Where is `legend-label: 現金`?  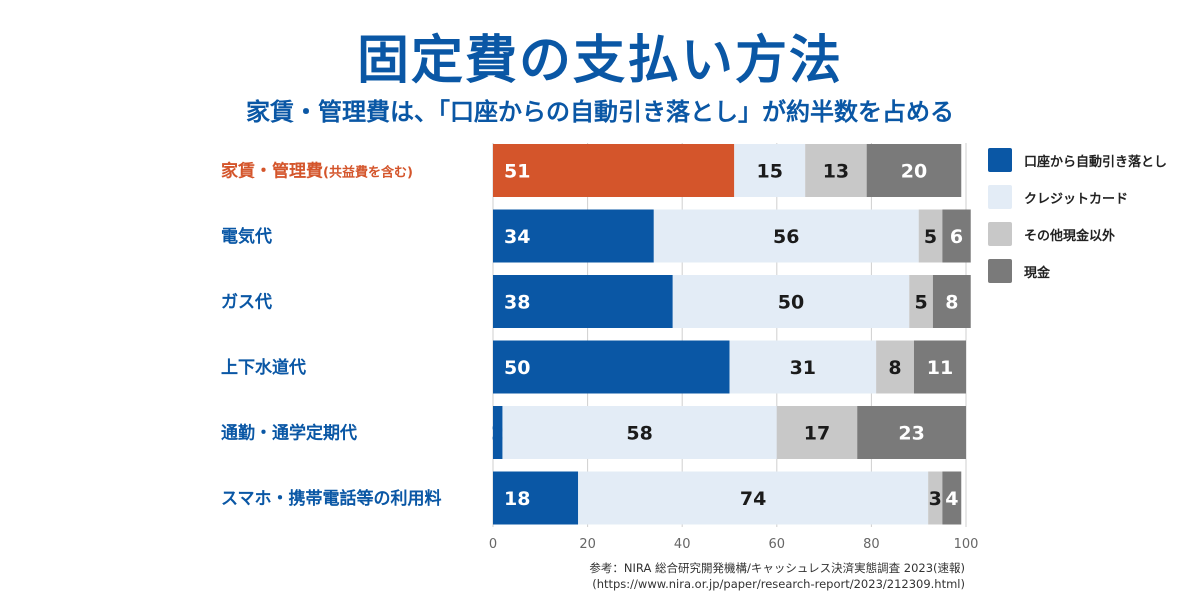
legend-label: 現金 is located at coordinates (1037, 273).